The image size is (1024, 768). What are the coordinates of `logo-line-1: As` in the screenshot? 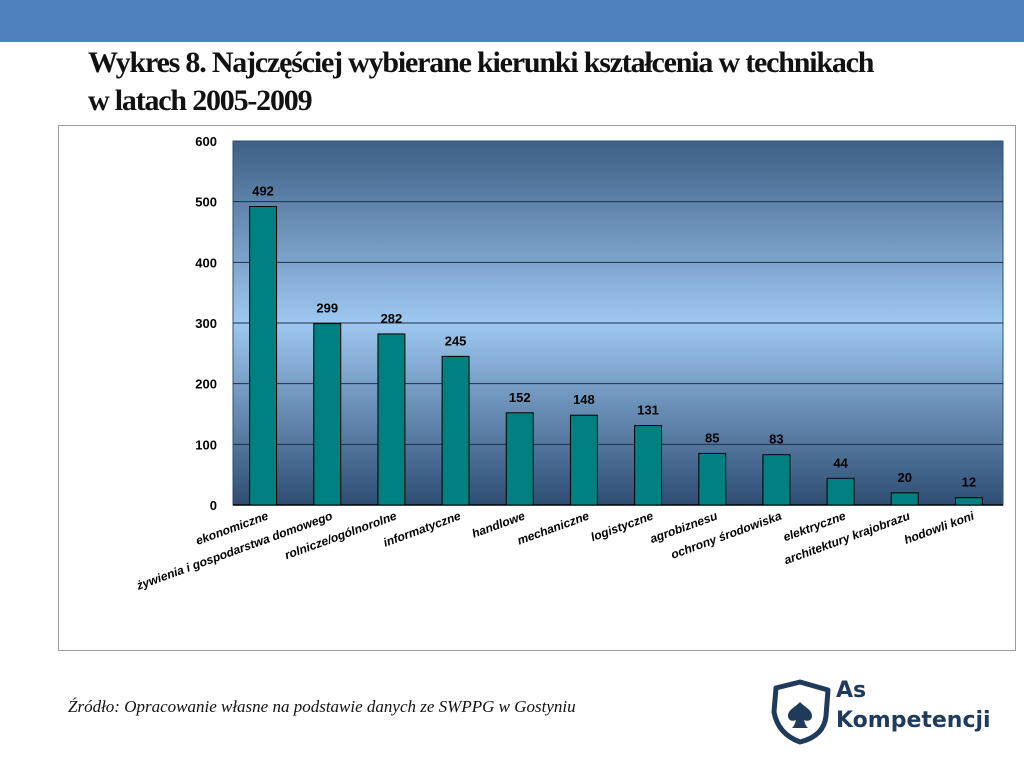 It's located at (851, 690).